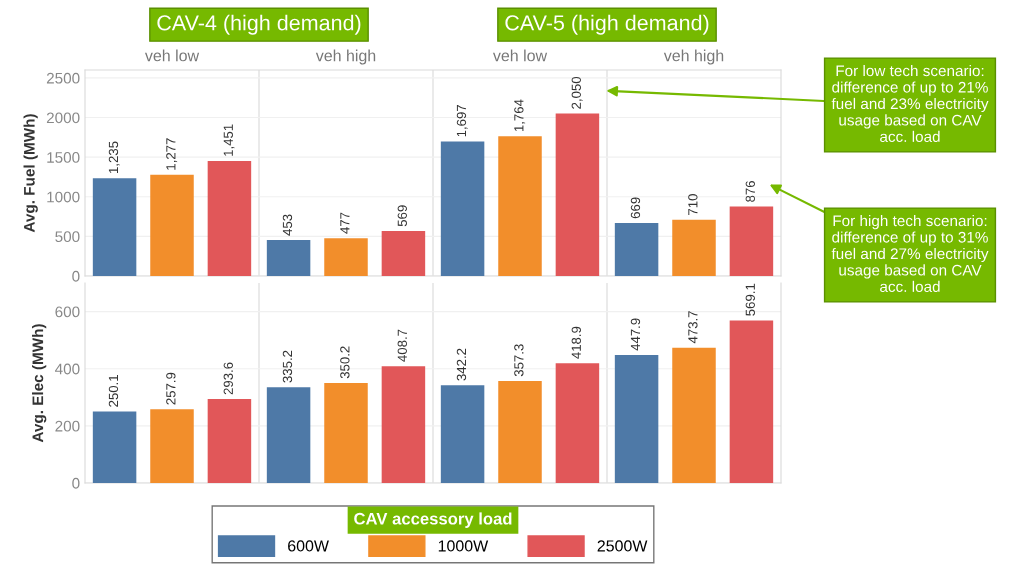 The width and height of the screenshot is (1011, 564). What do you see at coordinates (607, 24) in the screenshot?
I see `text: CAV-5 (high demand)` at bounding box center [607, 24].